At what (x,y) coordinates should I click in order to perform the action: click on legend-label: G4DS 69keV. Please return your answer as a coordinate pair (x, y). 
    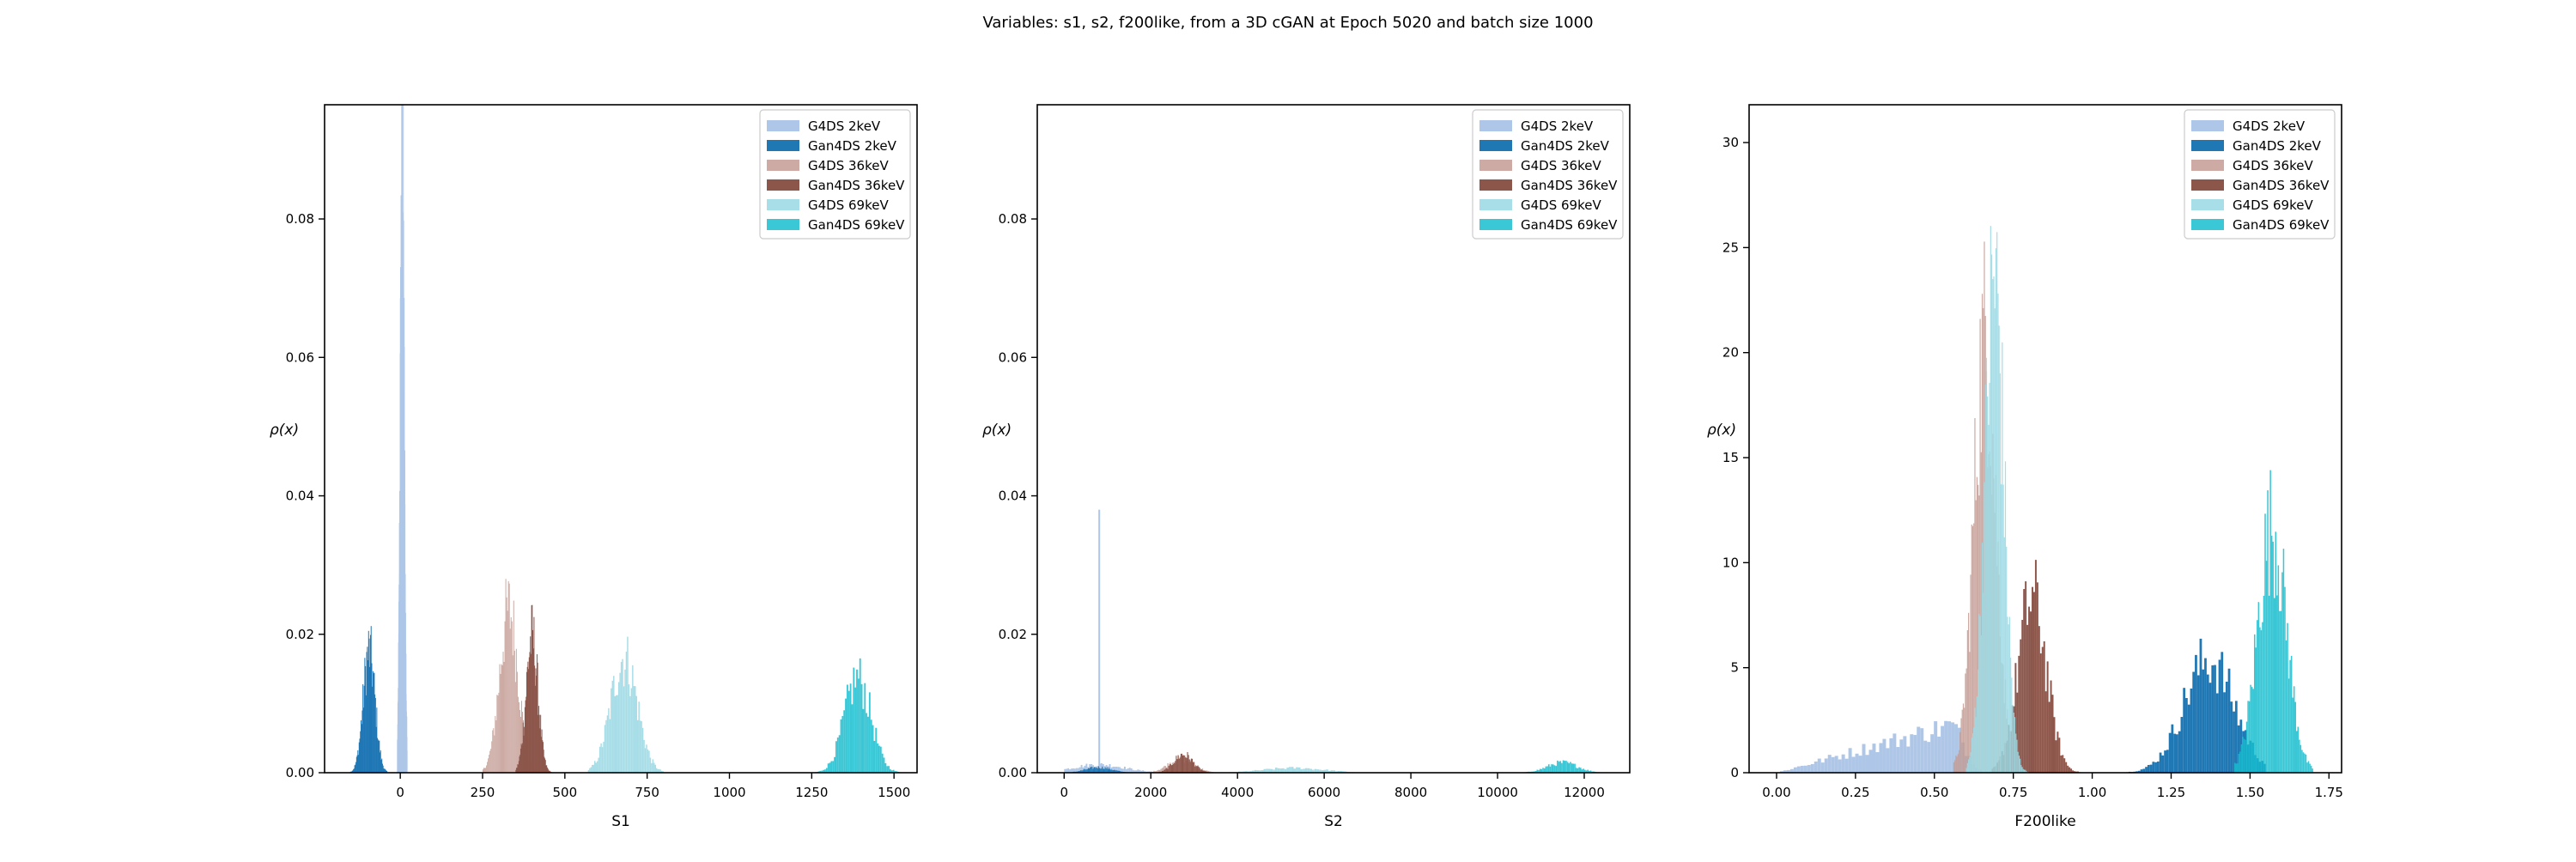
    Looking at the image, I should click on (1561, 205).